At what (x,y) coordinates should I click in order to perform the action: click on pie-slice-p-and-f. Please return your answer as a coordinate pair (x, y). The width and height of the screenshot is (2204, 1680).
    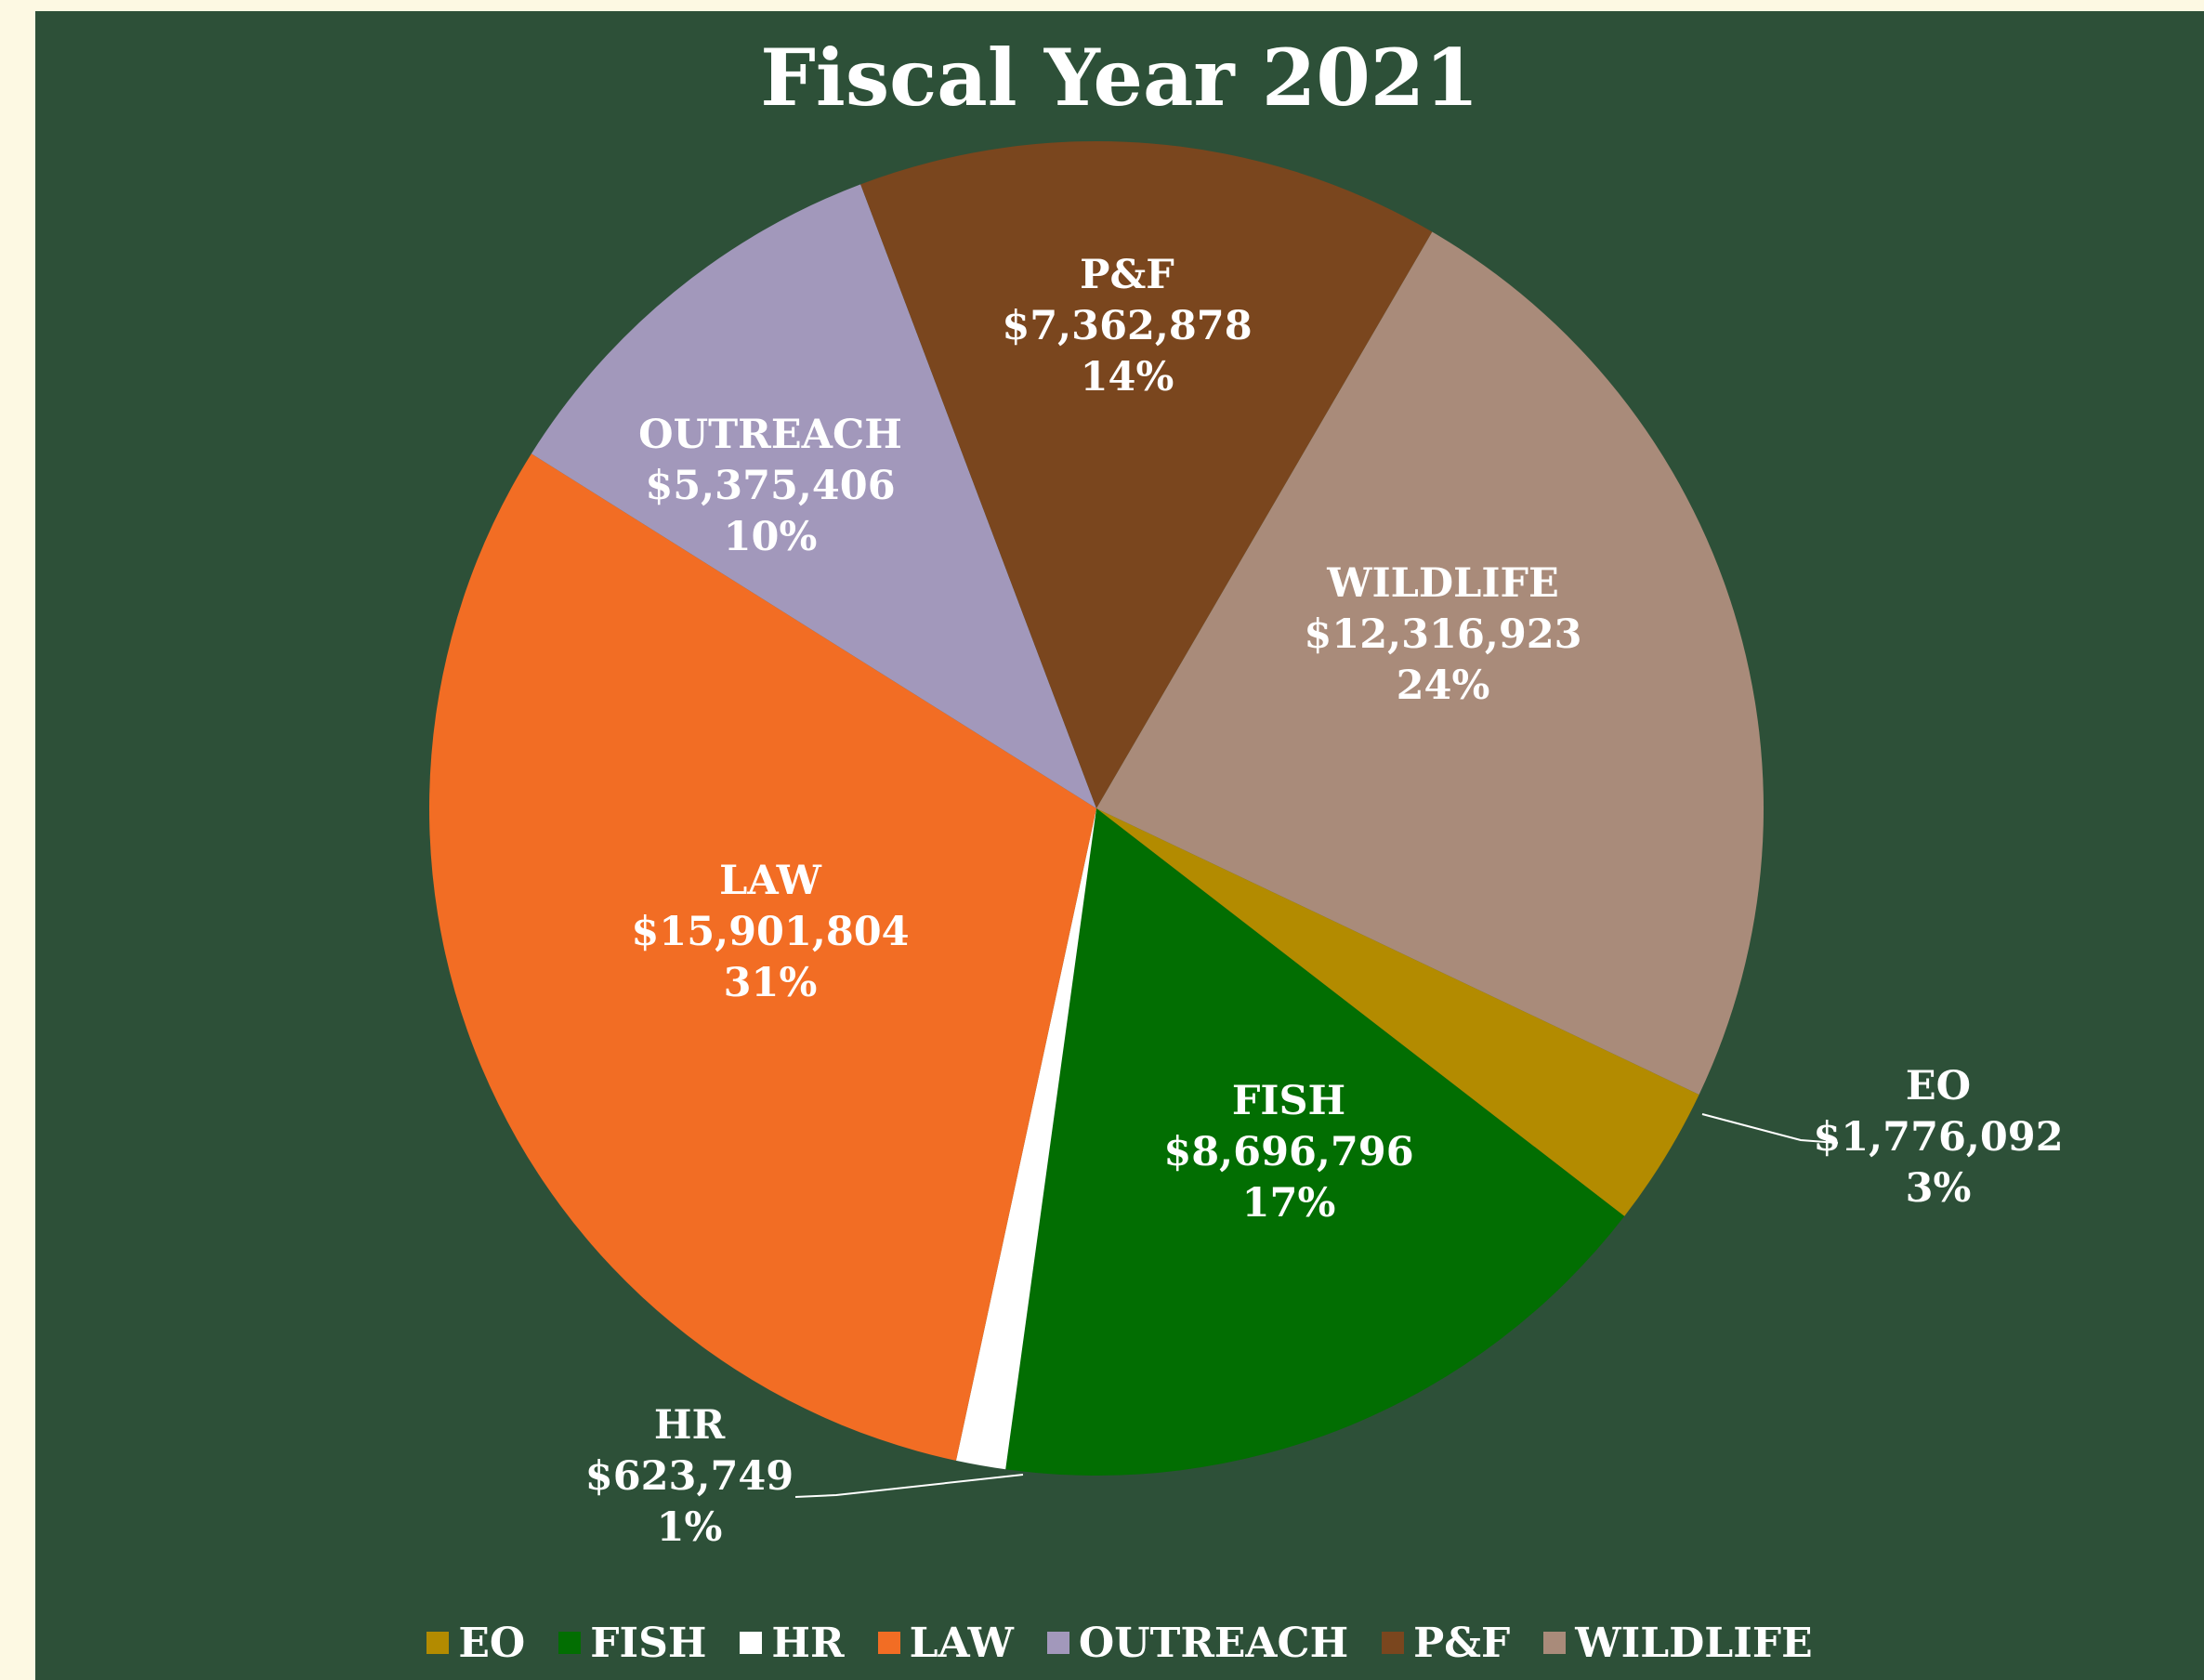
    Looking at the image, I should click on (1146, 474).